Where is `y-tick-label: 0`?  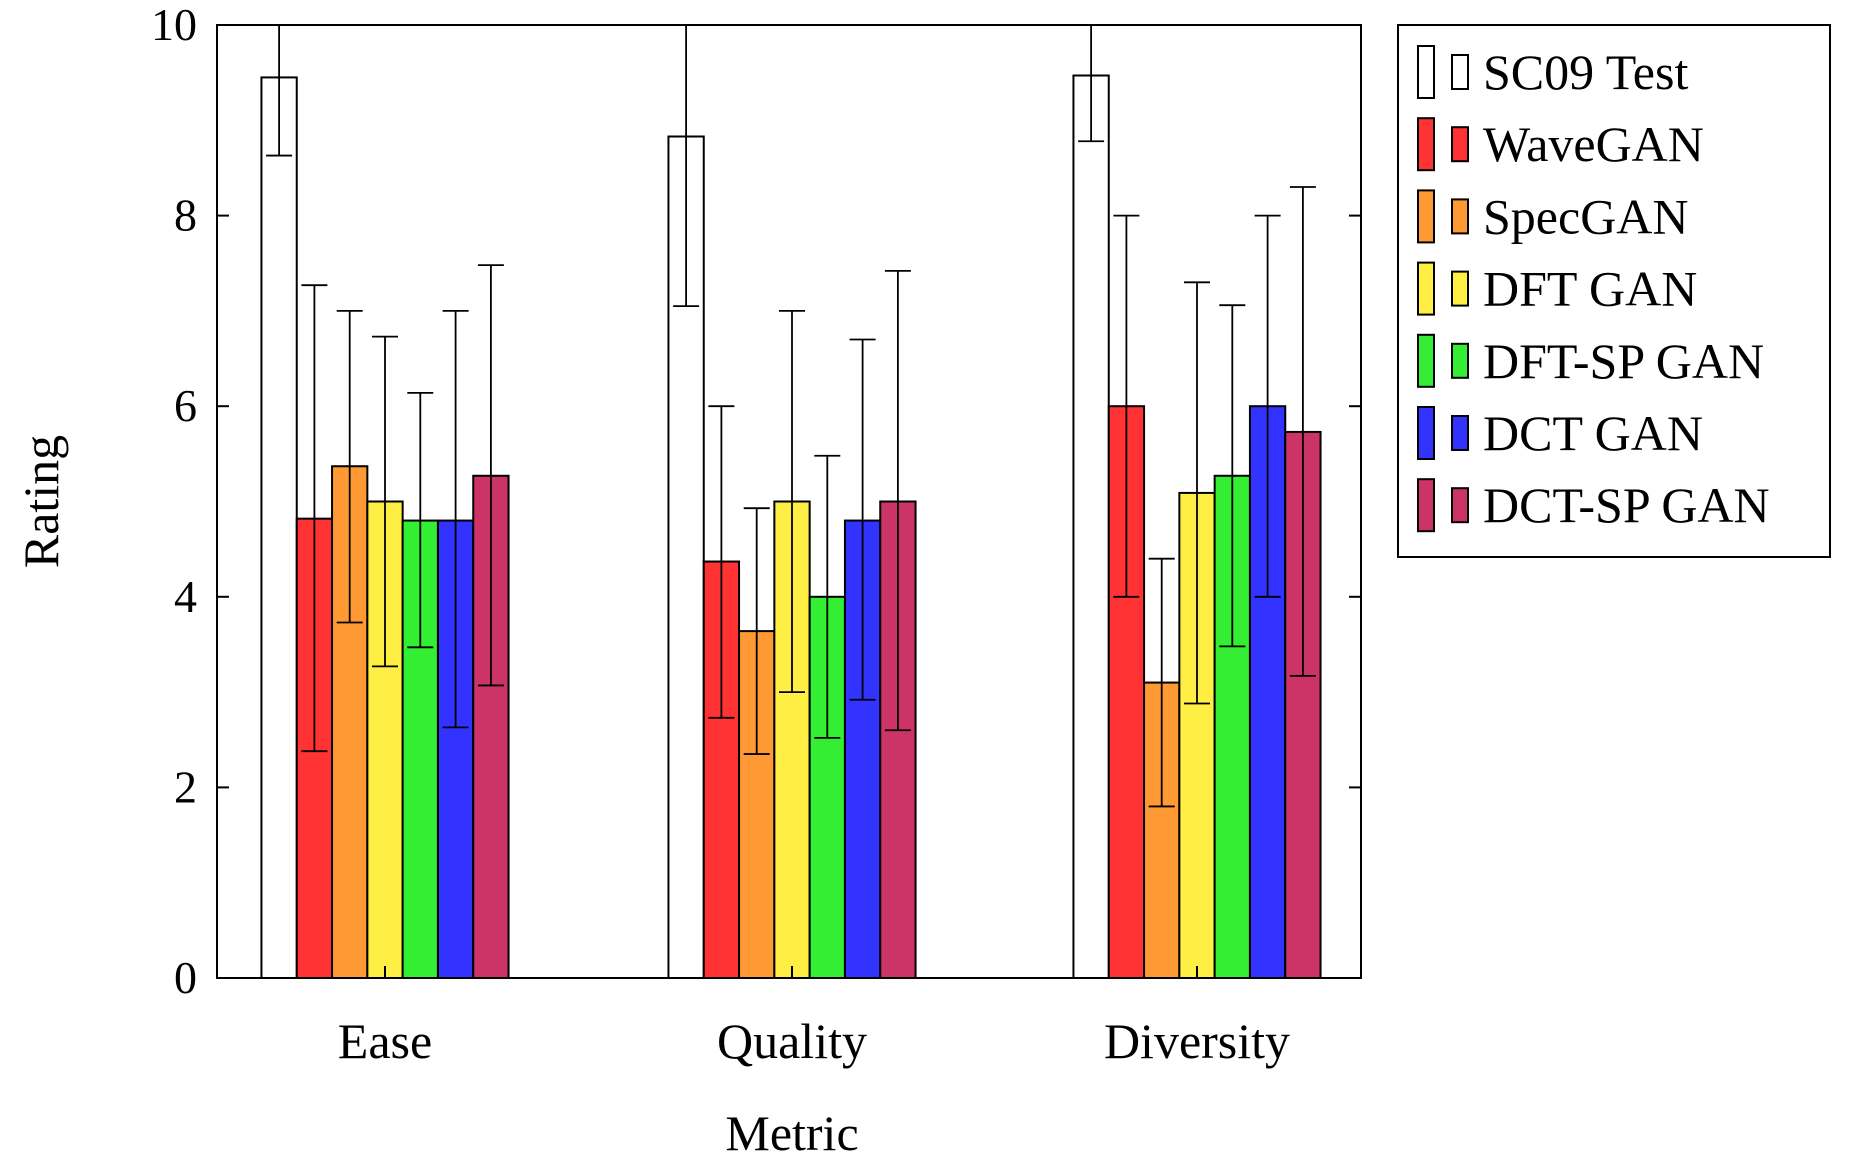 y-tick-label: 0 is located at coordinates (185, 977).